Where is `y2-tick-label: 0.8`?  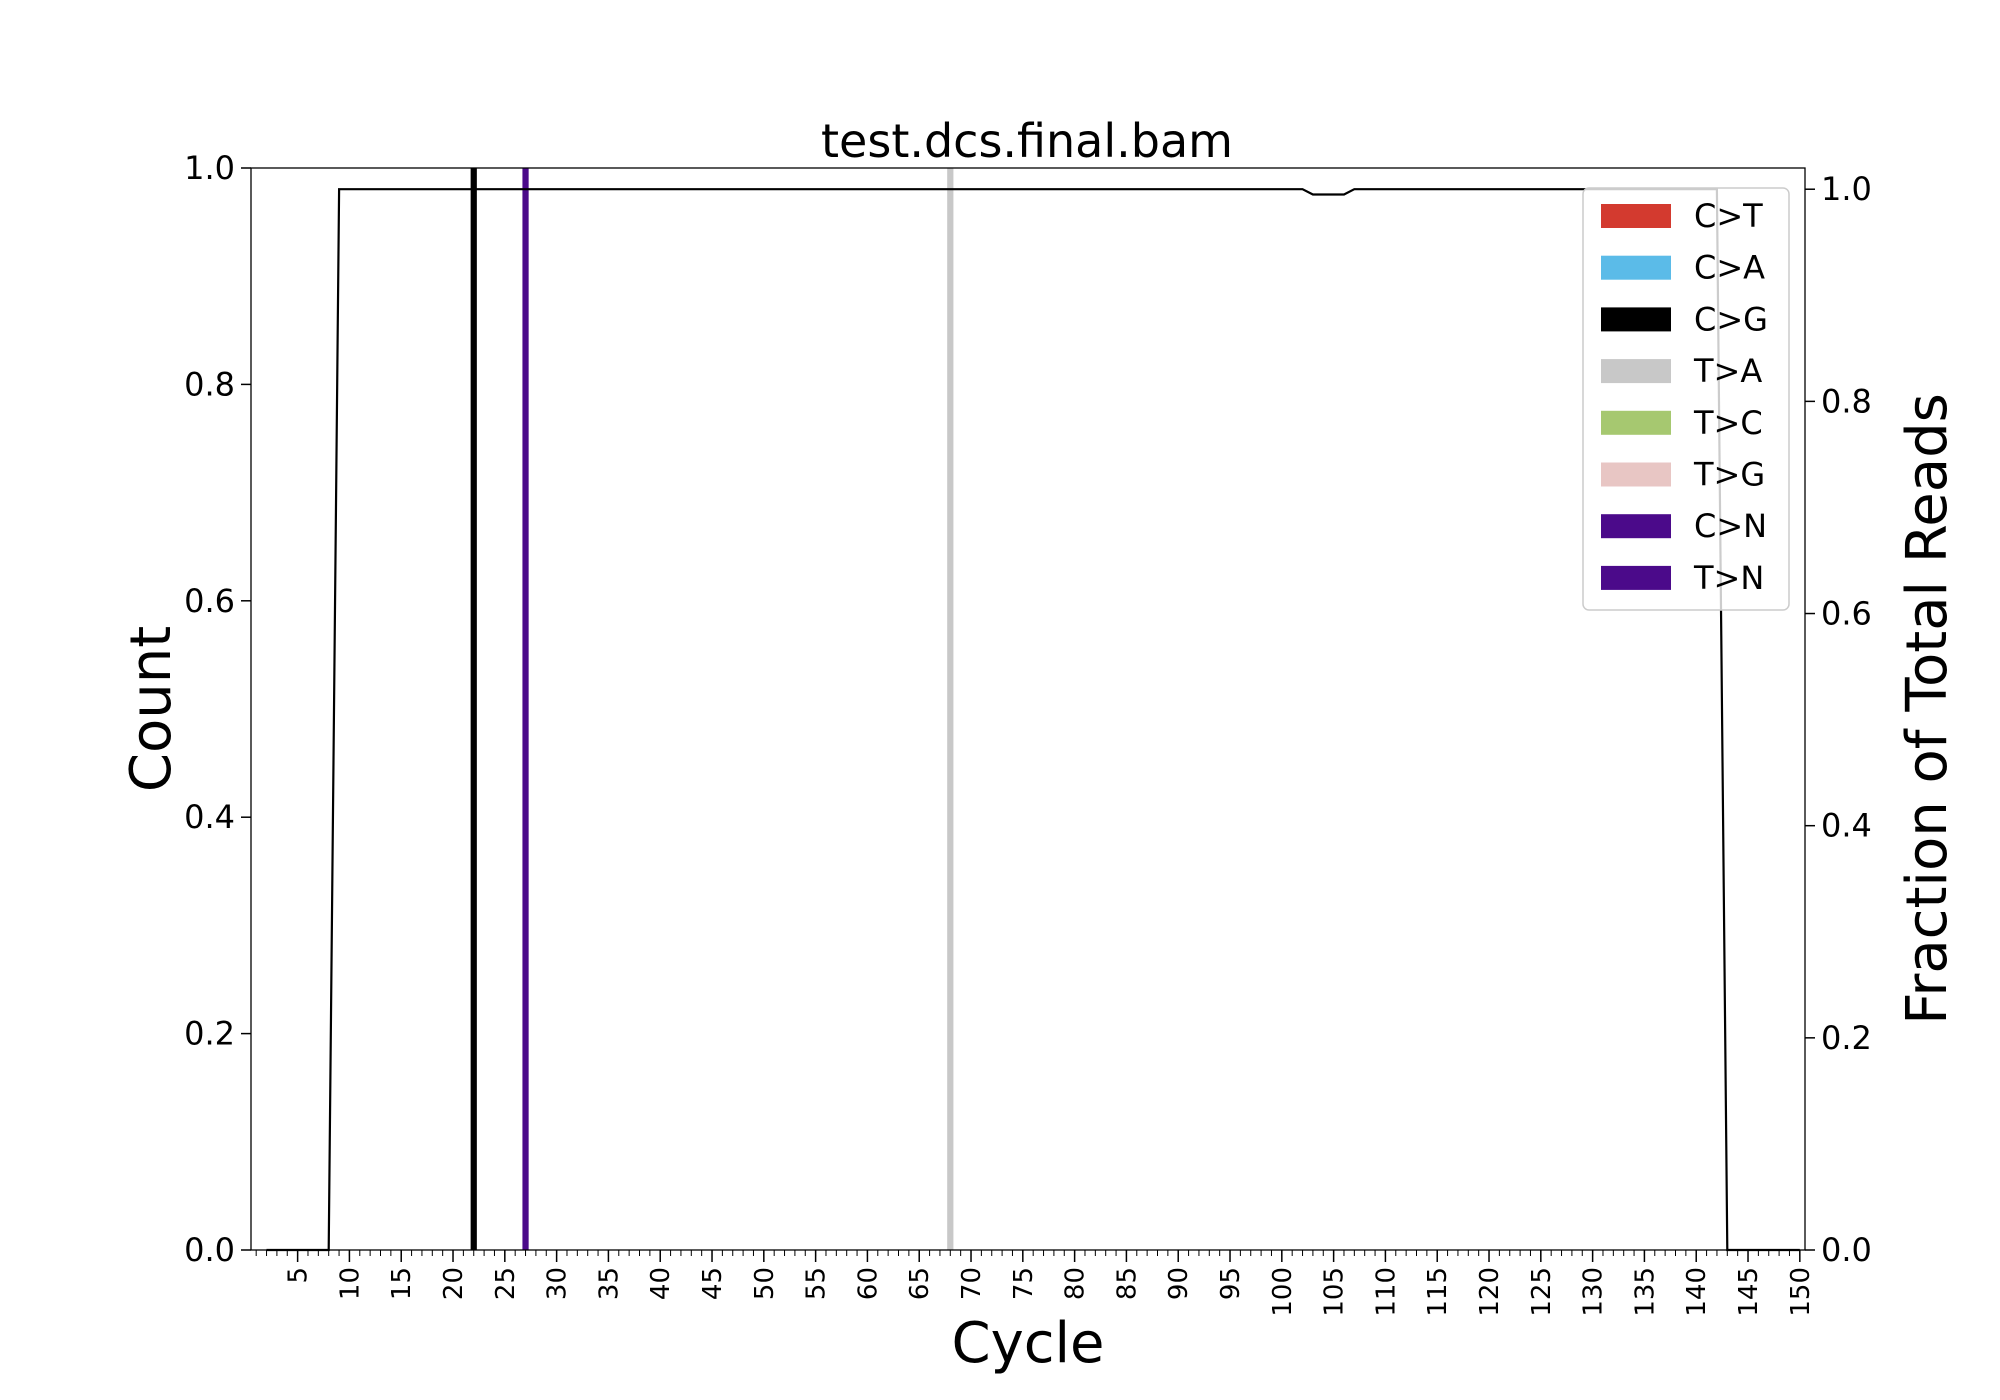 y2-tick-label: 0.8 is located at coordinates (1846, 401).